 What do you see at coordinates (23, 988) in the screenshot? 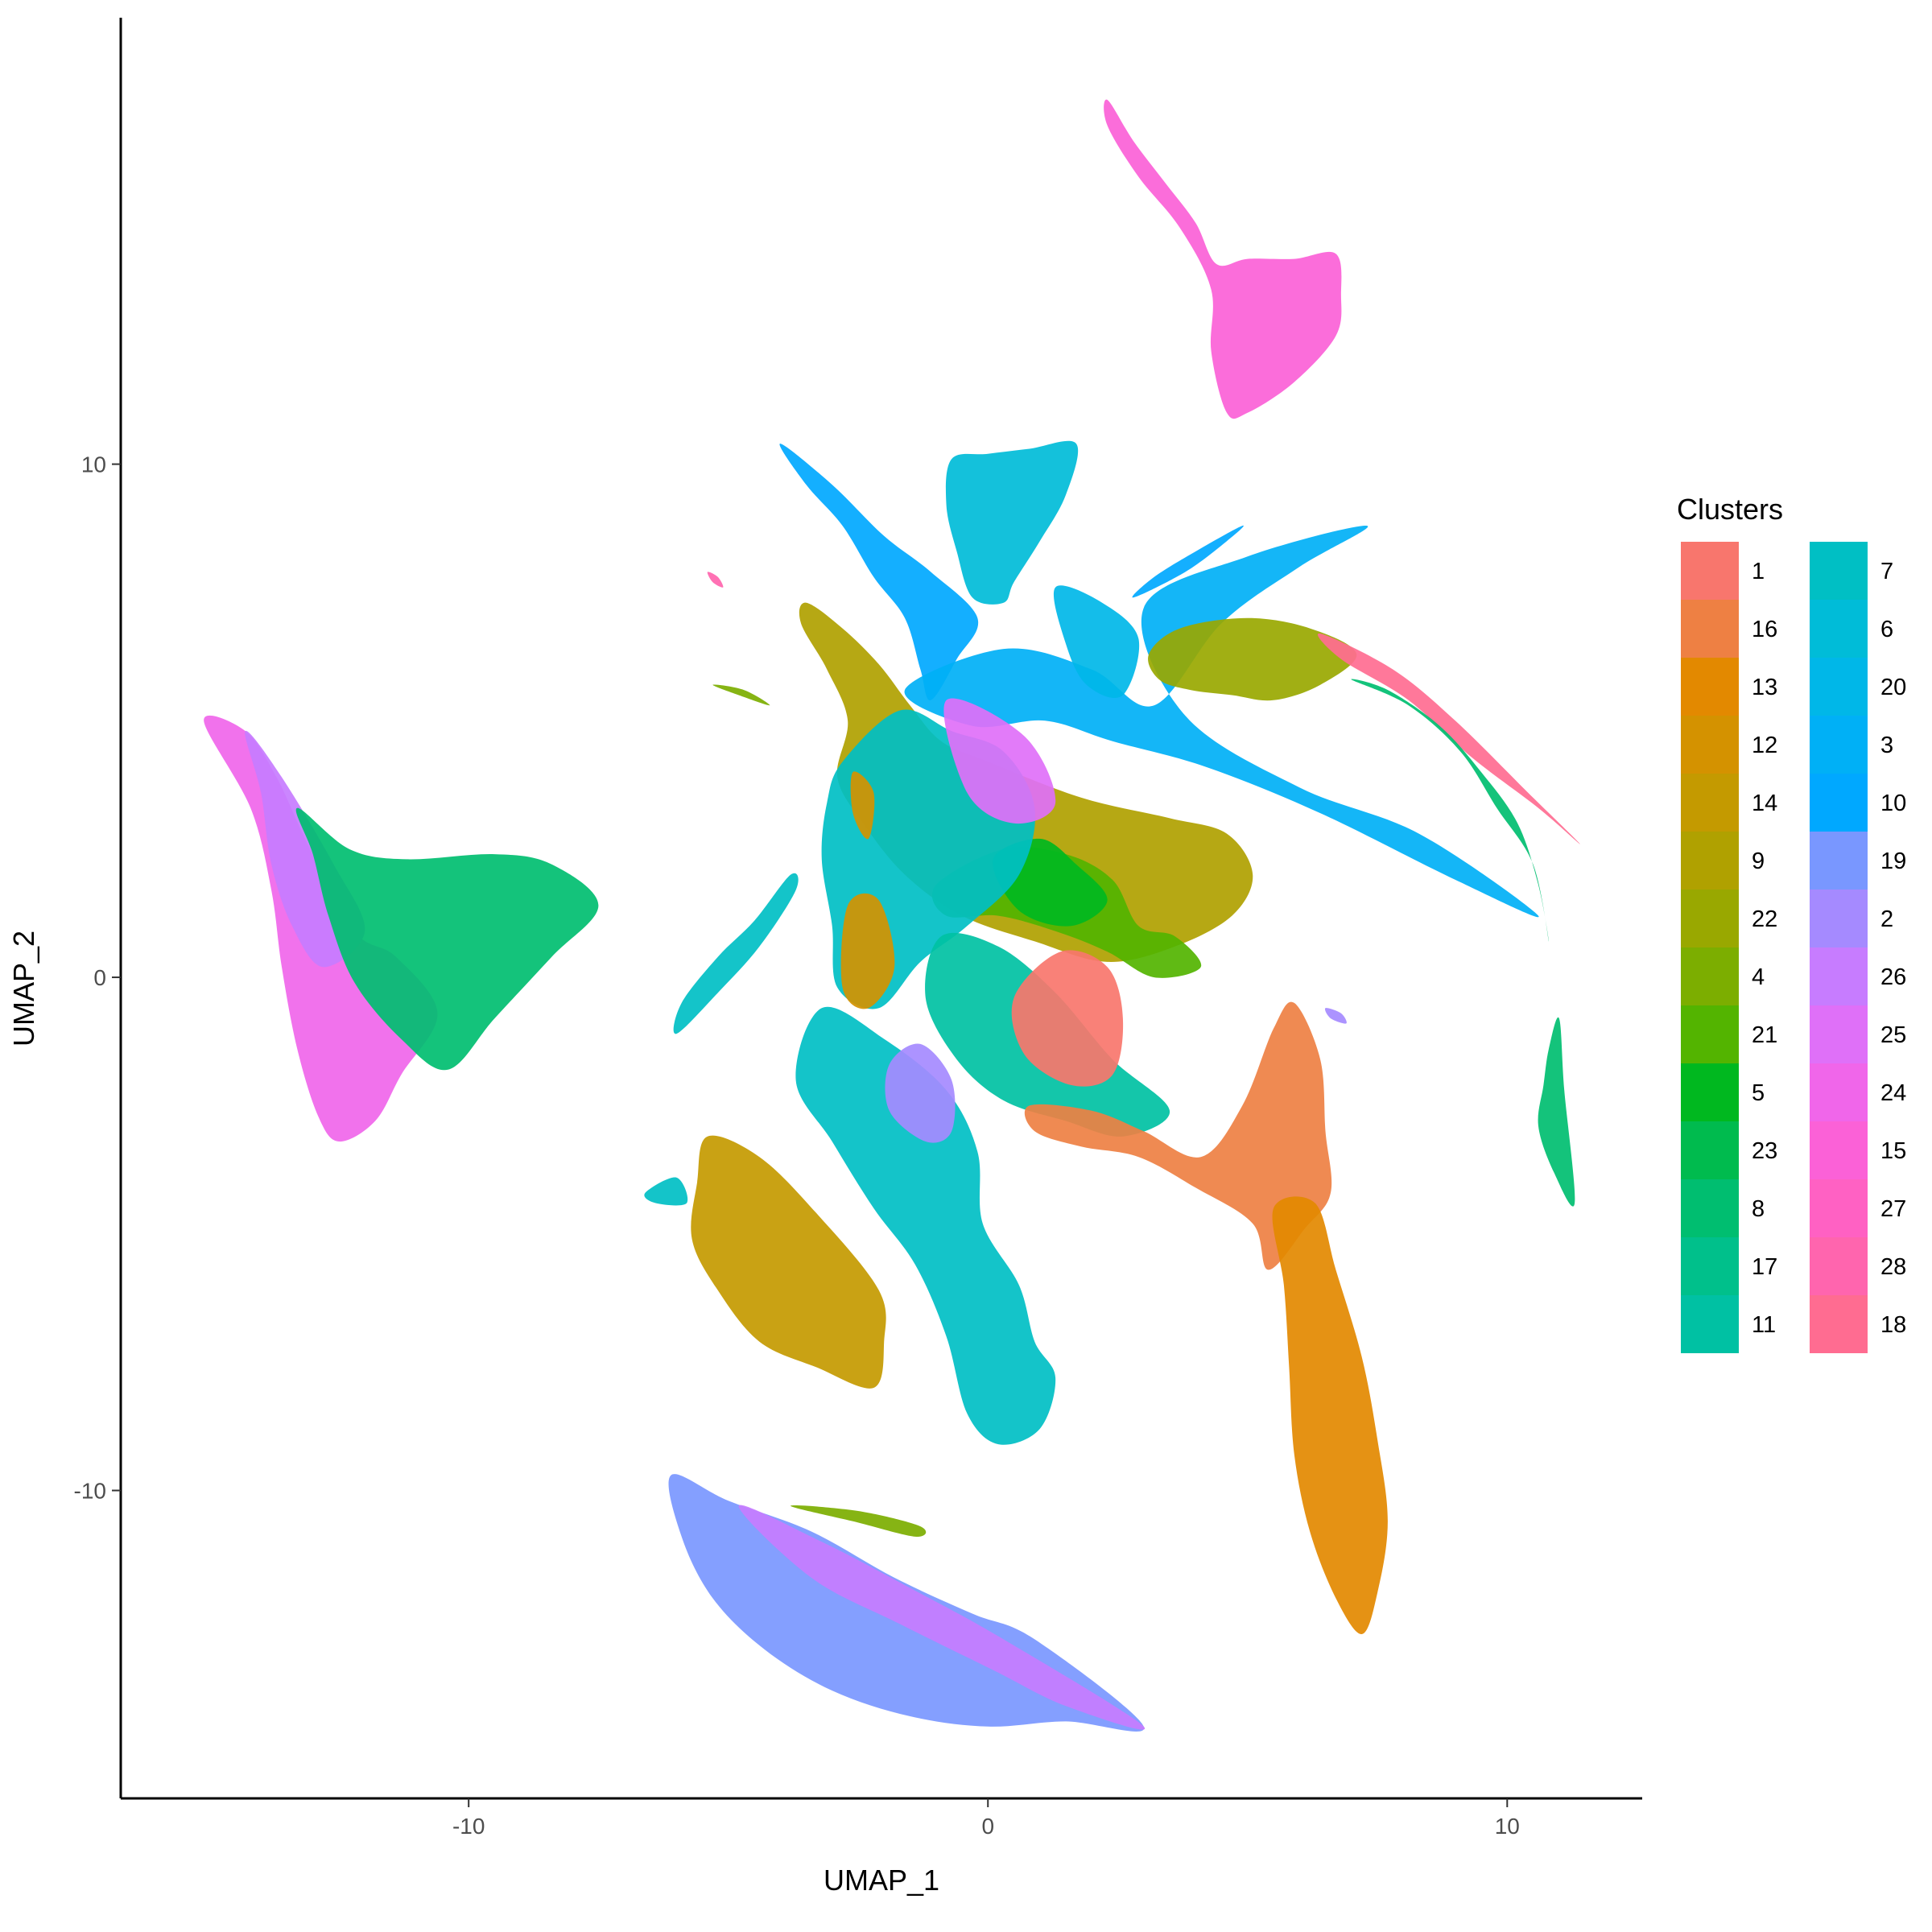
I see `y-axis-title: UMAP_2` at bounding box center [23, 988].